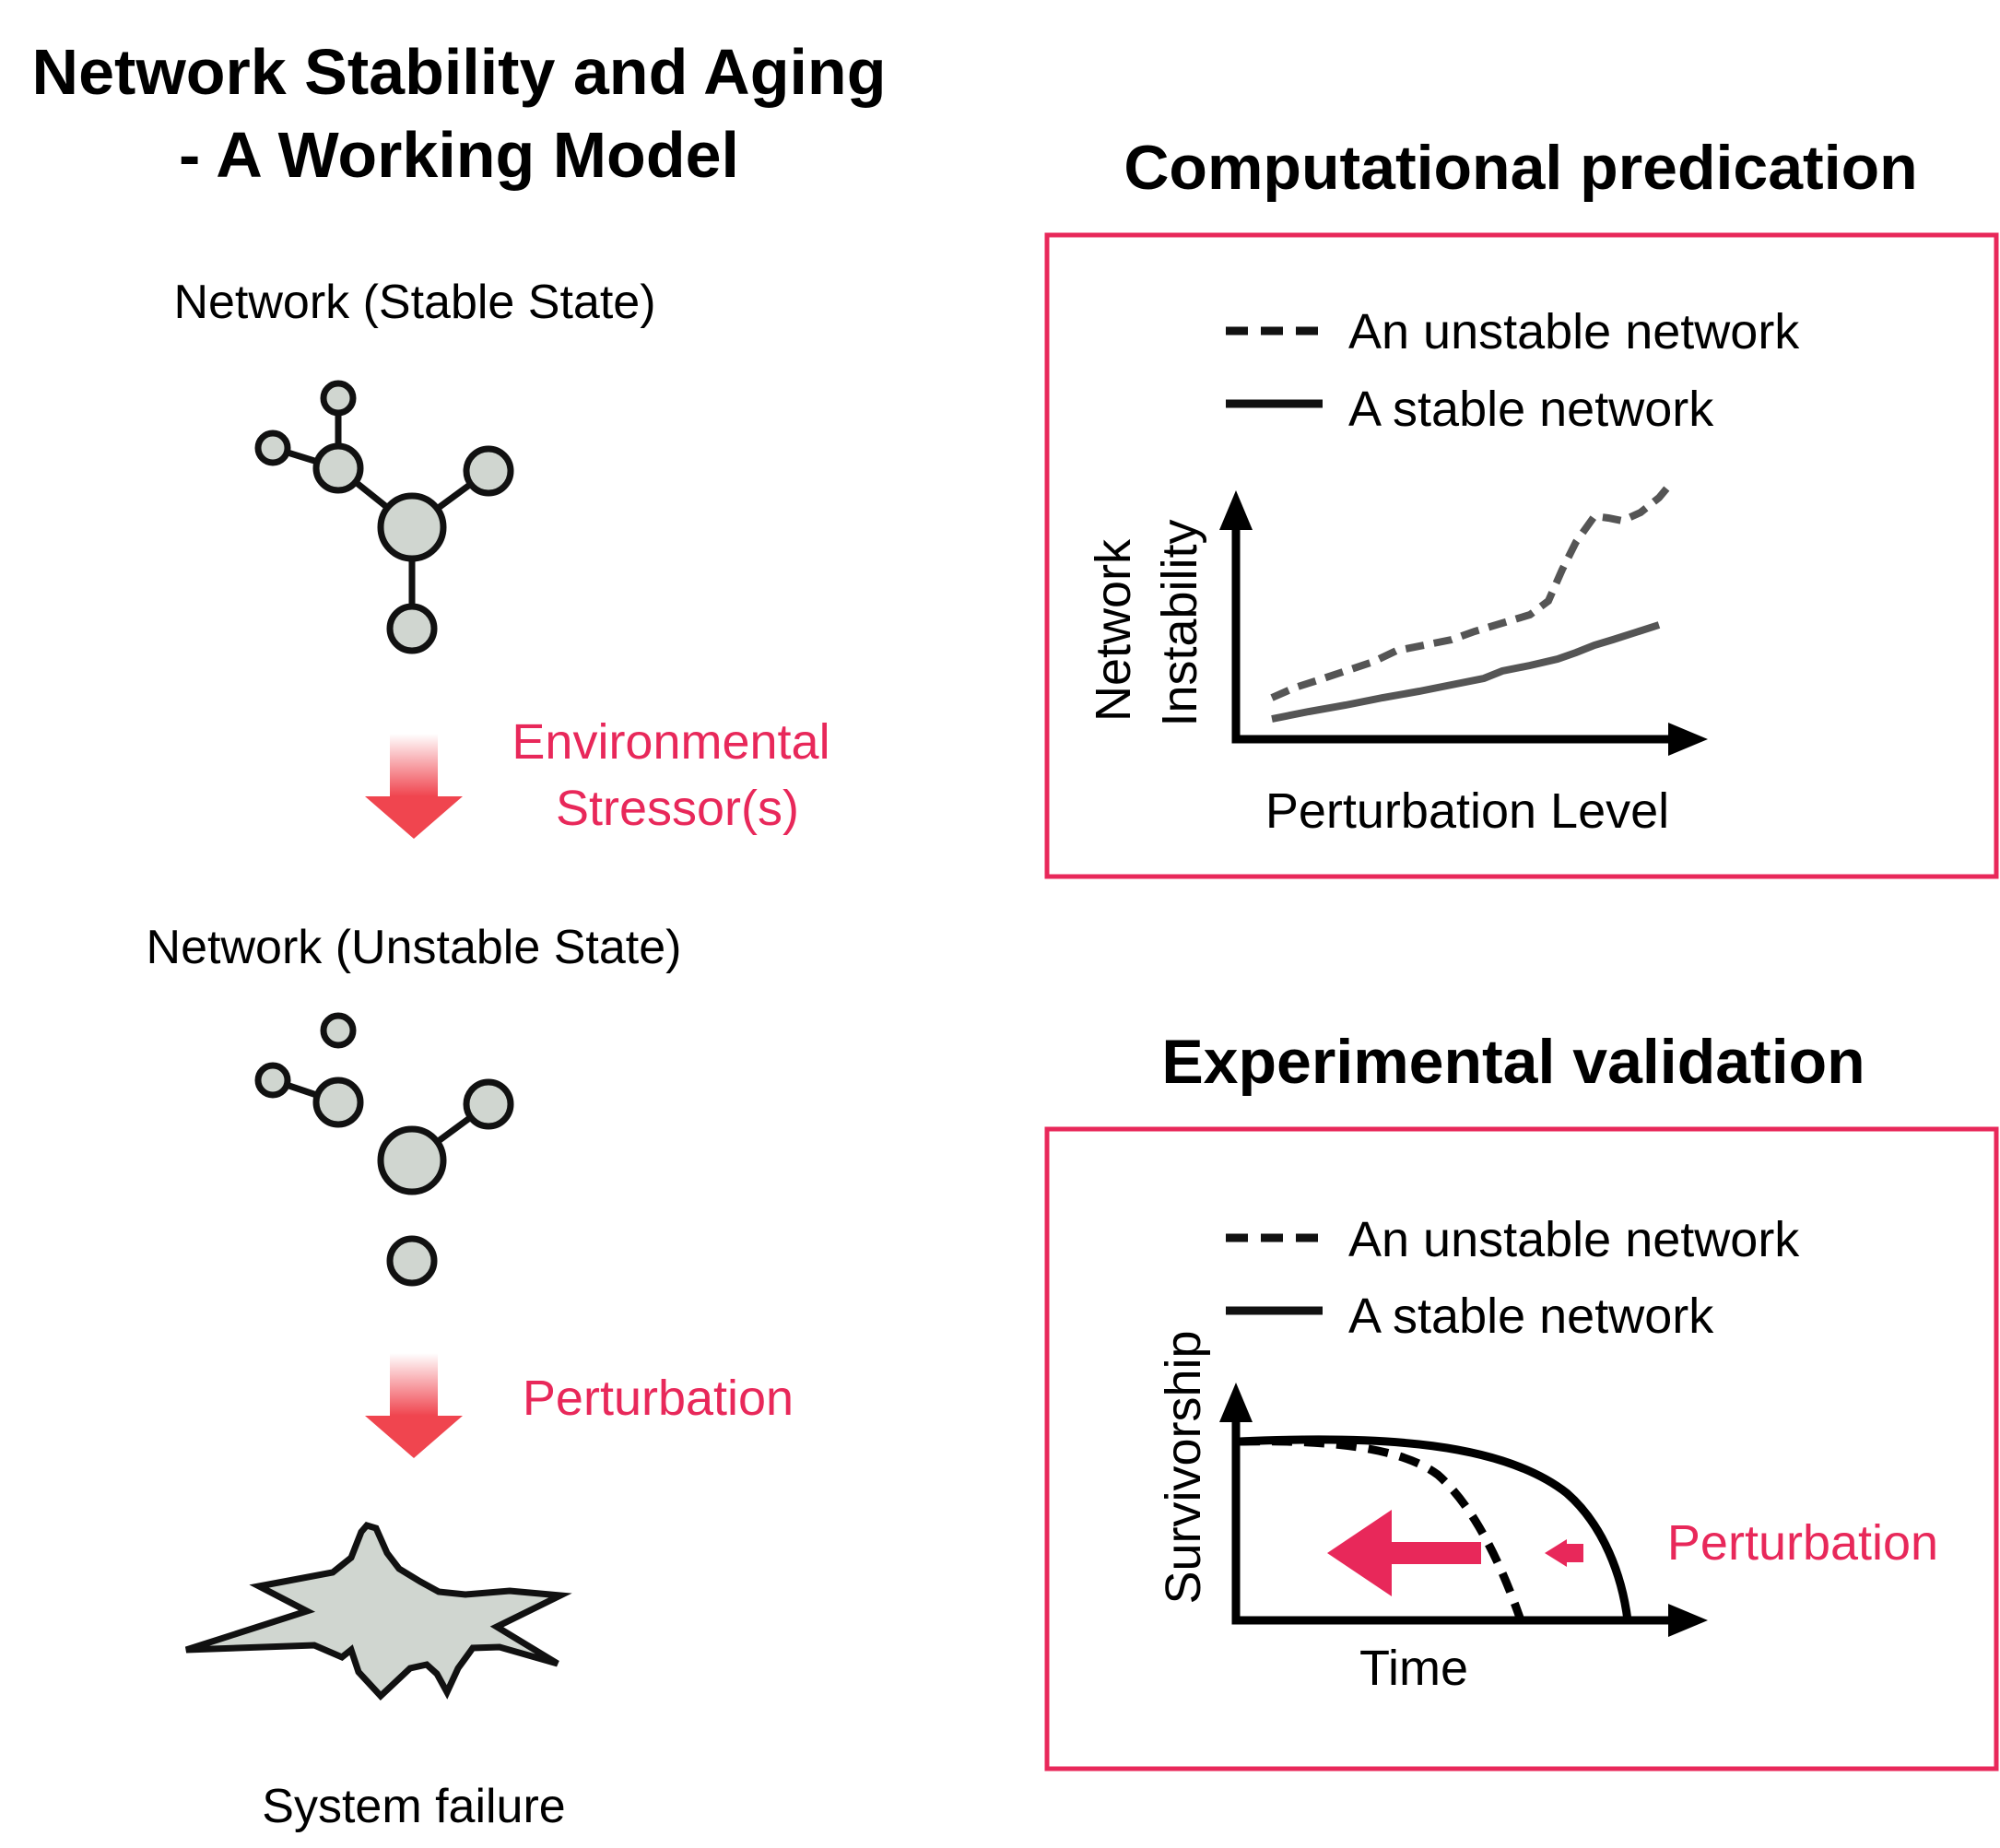  I want to click on title-line-1: Network Stability and Aging, so click(459, 72).